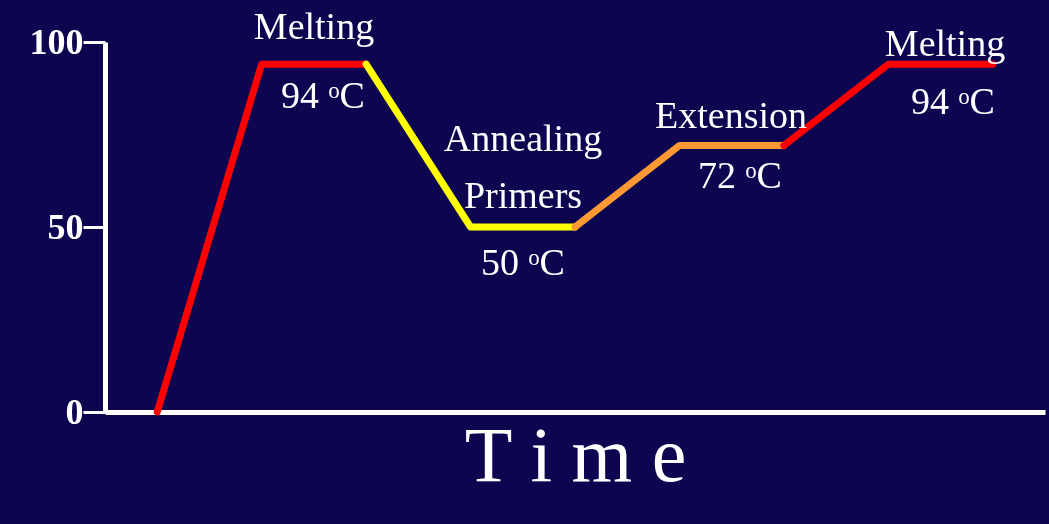 This screenshot has width=1049, height=524. I want to click on annotation: 72 ᵒC, so click(740, 175).